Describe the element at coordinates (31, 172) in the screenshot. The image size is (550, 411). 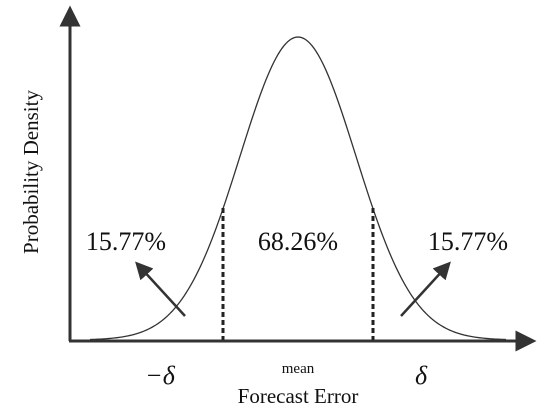
I see `y-axis-label: Probability Density` at that location.